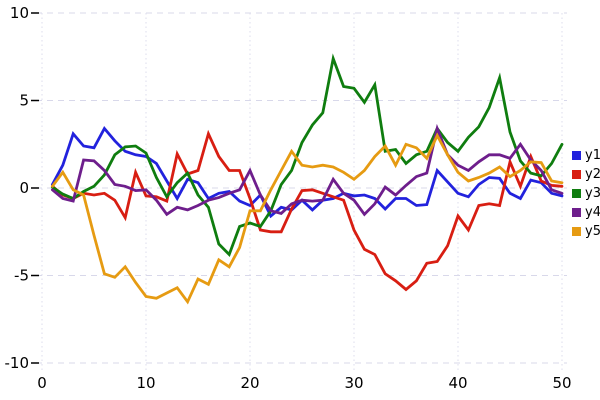 The height and width of the screenshot is (400, 600). I want to click on svg-text: -5, so click(21, 276).